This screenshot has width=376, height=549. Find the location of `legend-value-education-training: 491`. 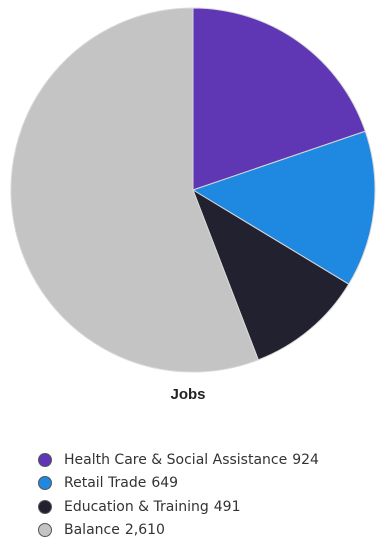

legend-value-education-training: 491 is located at coordinates (227, 506).